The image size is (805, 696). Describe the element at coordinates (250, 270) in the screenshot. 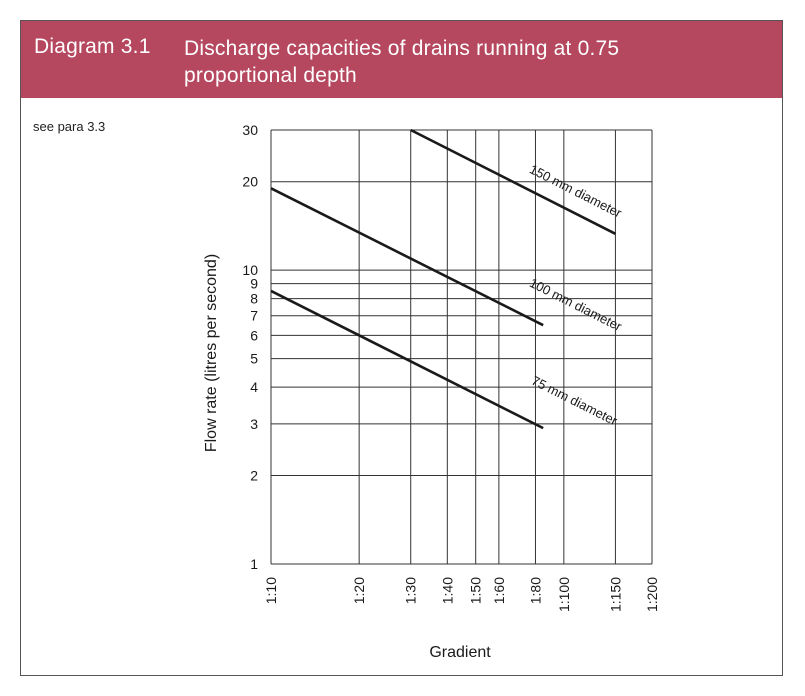

I see `y-tick-label: 10` at that location.